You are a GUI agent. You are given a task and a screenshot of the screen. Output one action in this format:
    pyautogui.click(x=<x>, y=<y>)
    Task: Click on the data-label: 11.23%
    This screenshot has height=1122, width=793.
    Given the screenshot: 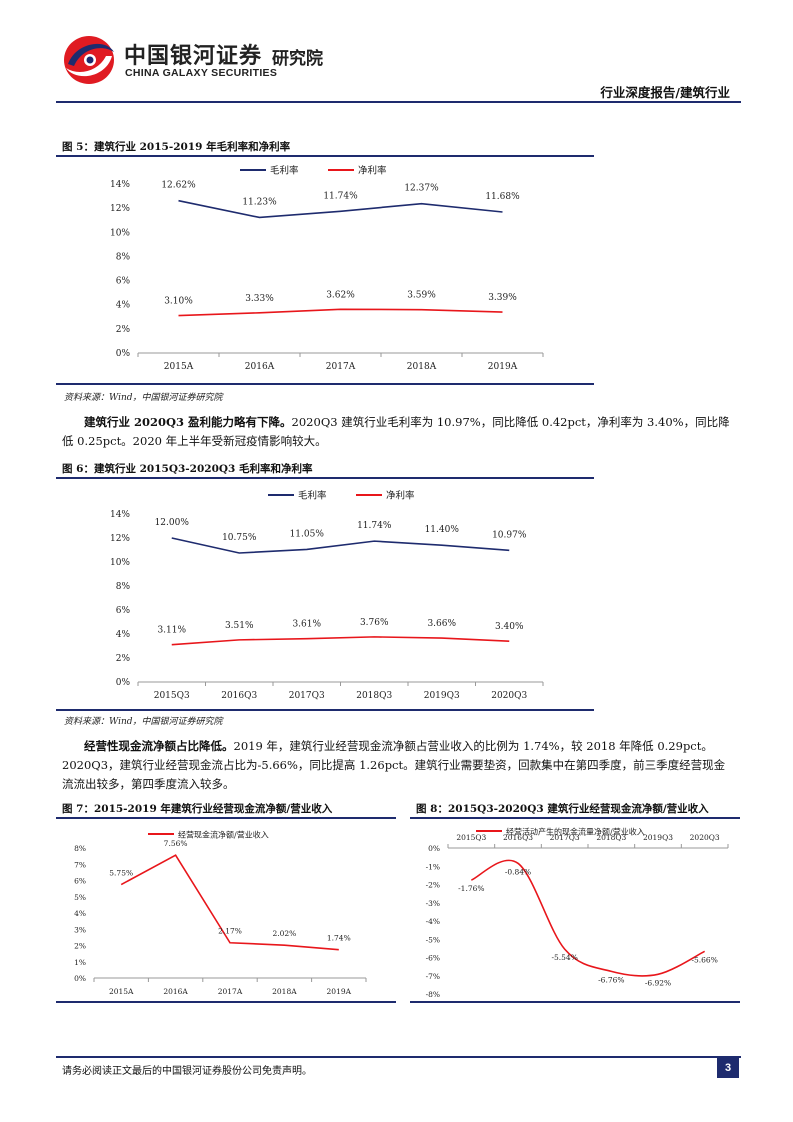 What is the action you would take?
    pyautogui.click(x=259, y=202)
    